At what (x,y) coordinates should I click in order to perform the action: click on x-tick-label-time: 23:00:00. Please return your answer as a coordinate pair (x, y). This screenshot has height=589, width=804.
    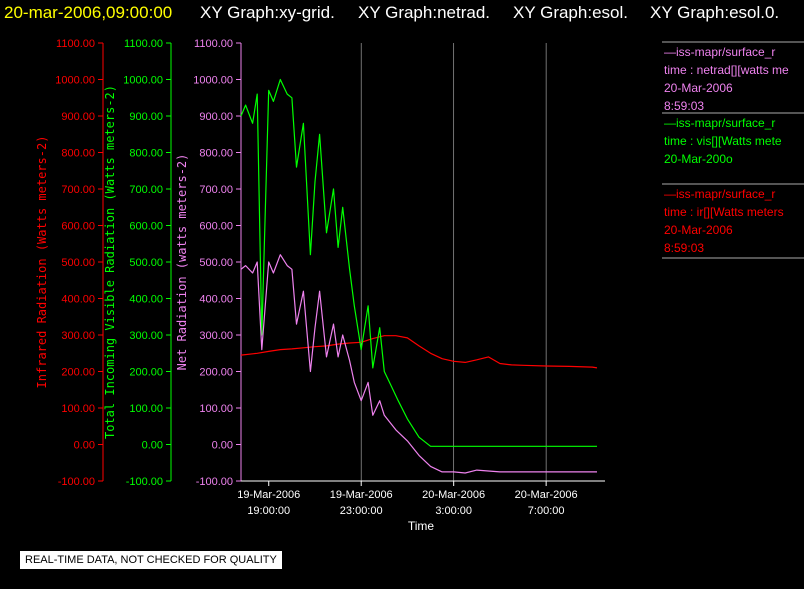
    Looking at the image, I should click on (361, 511).